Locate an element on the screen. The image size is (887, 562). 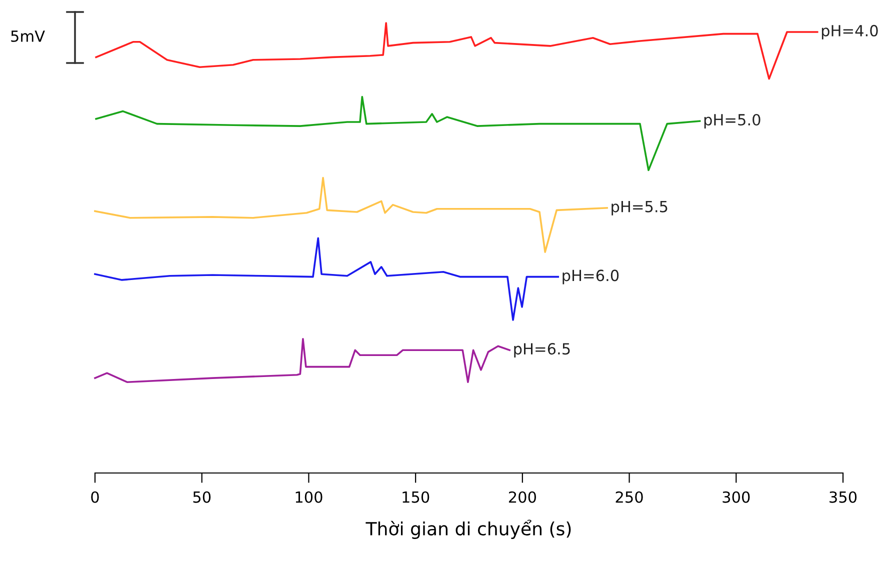
series-label: pH=6.5 is located at coordinates (542, 350).